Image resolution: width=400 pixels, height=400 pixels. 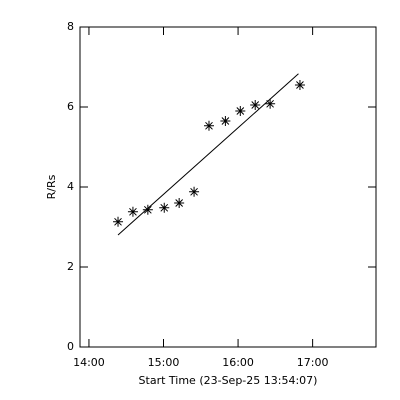 I want to click on y-axis-label: R/Rs, so click(x=51, y=186).